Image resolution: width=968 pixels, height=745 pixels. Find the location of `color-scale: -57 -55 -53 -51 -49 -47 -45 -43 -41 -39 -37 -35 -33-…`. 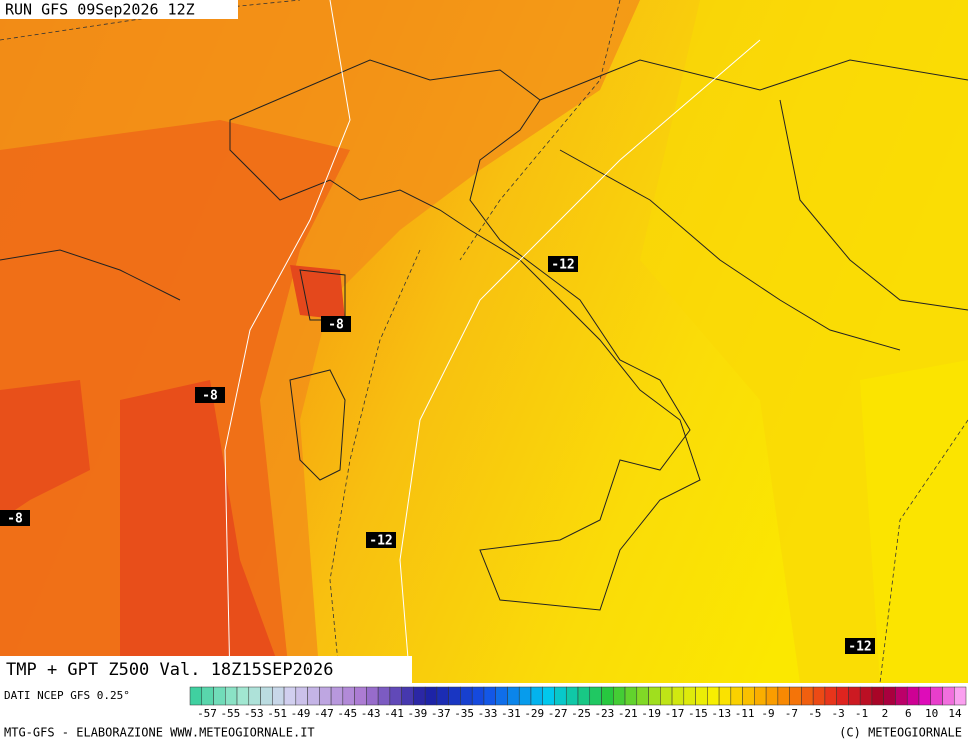

color-scale: -57 -55 -53 -51 -49 -47 -45 -43 -41 -39 -37 -35 -33-… is located at coordinates (578, 703).